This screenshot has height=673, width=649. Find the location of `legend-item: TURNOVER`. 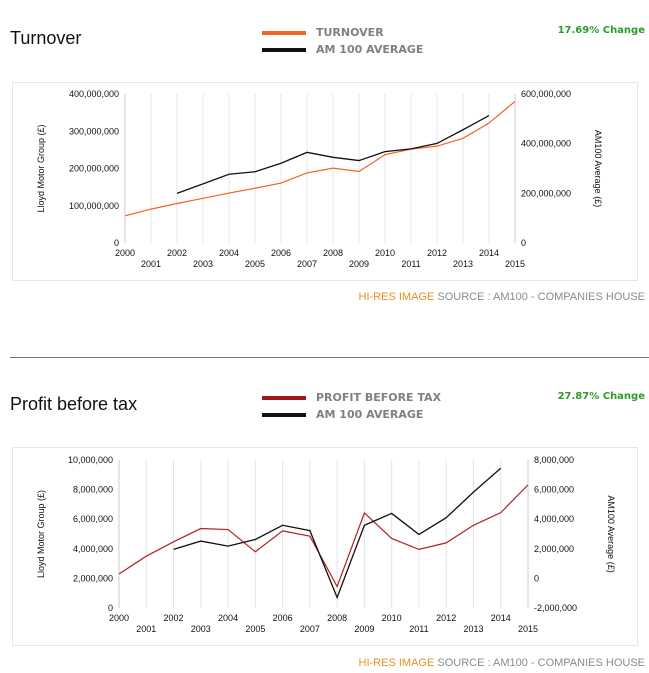

legend-item: TURNOVER is located at coordinates (342, 32).